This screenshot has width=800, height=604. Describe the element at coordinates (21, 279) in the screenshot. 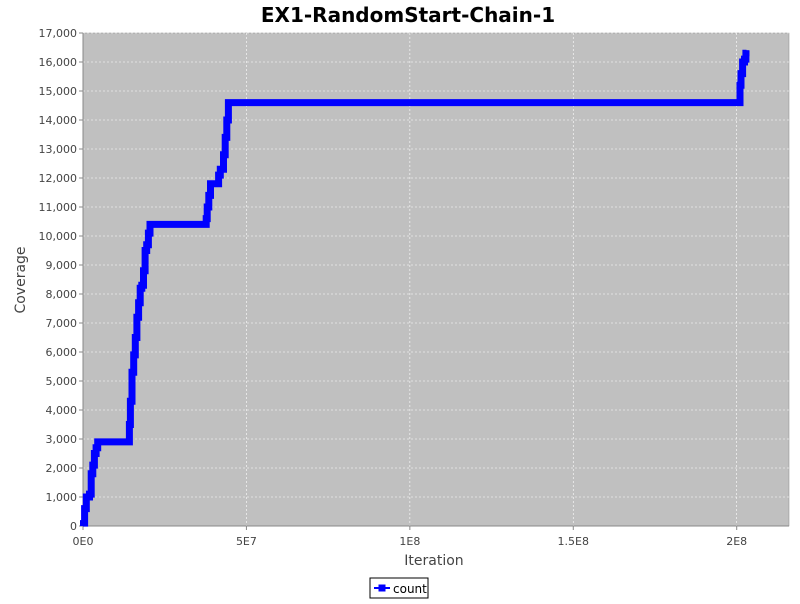

I see `y-axis-title: Coverage` at that location.